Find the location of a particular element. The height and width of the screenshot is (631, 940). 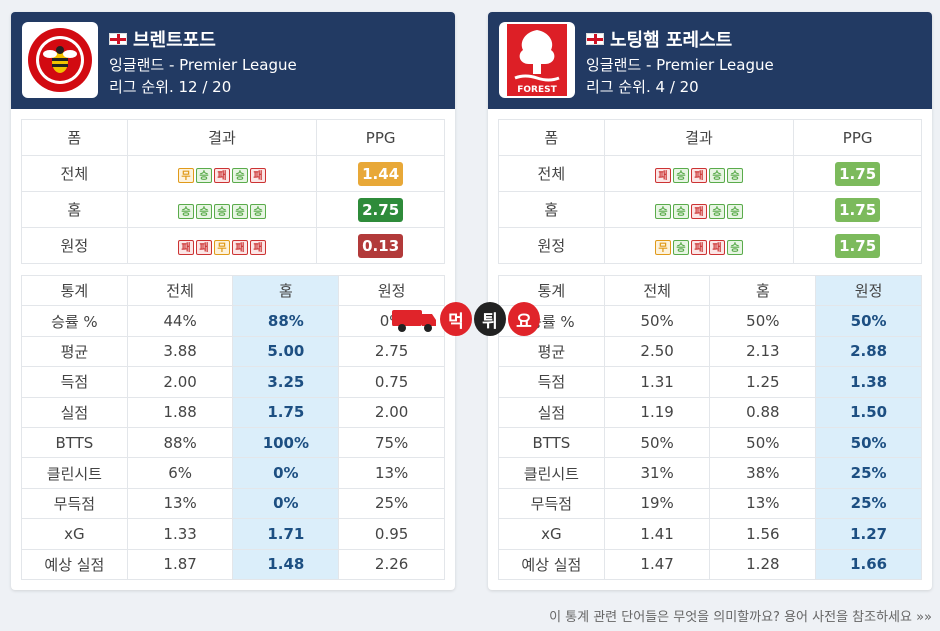

glossary-link: 이 통계 관련 단어들은 무엇을 의미할까요? 용어 사전을 참조하세요 »» is located at coordinates (740, 617).